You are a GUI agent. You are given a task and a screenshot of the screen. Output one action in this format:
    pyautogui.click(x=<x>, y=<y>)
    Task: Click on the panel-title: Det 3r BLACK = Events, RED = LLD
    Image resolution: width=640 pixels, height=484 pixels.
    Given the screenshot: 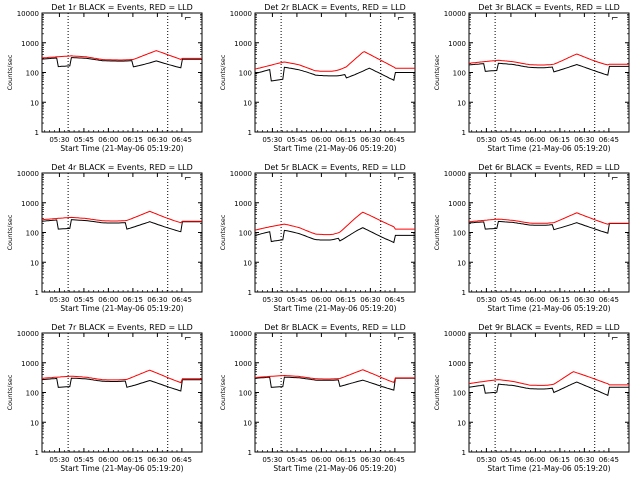 What is the action you would take?
    pyautogui.click(x=549, y=7)
    